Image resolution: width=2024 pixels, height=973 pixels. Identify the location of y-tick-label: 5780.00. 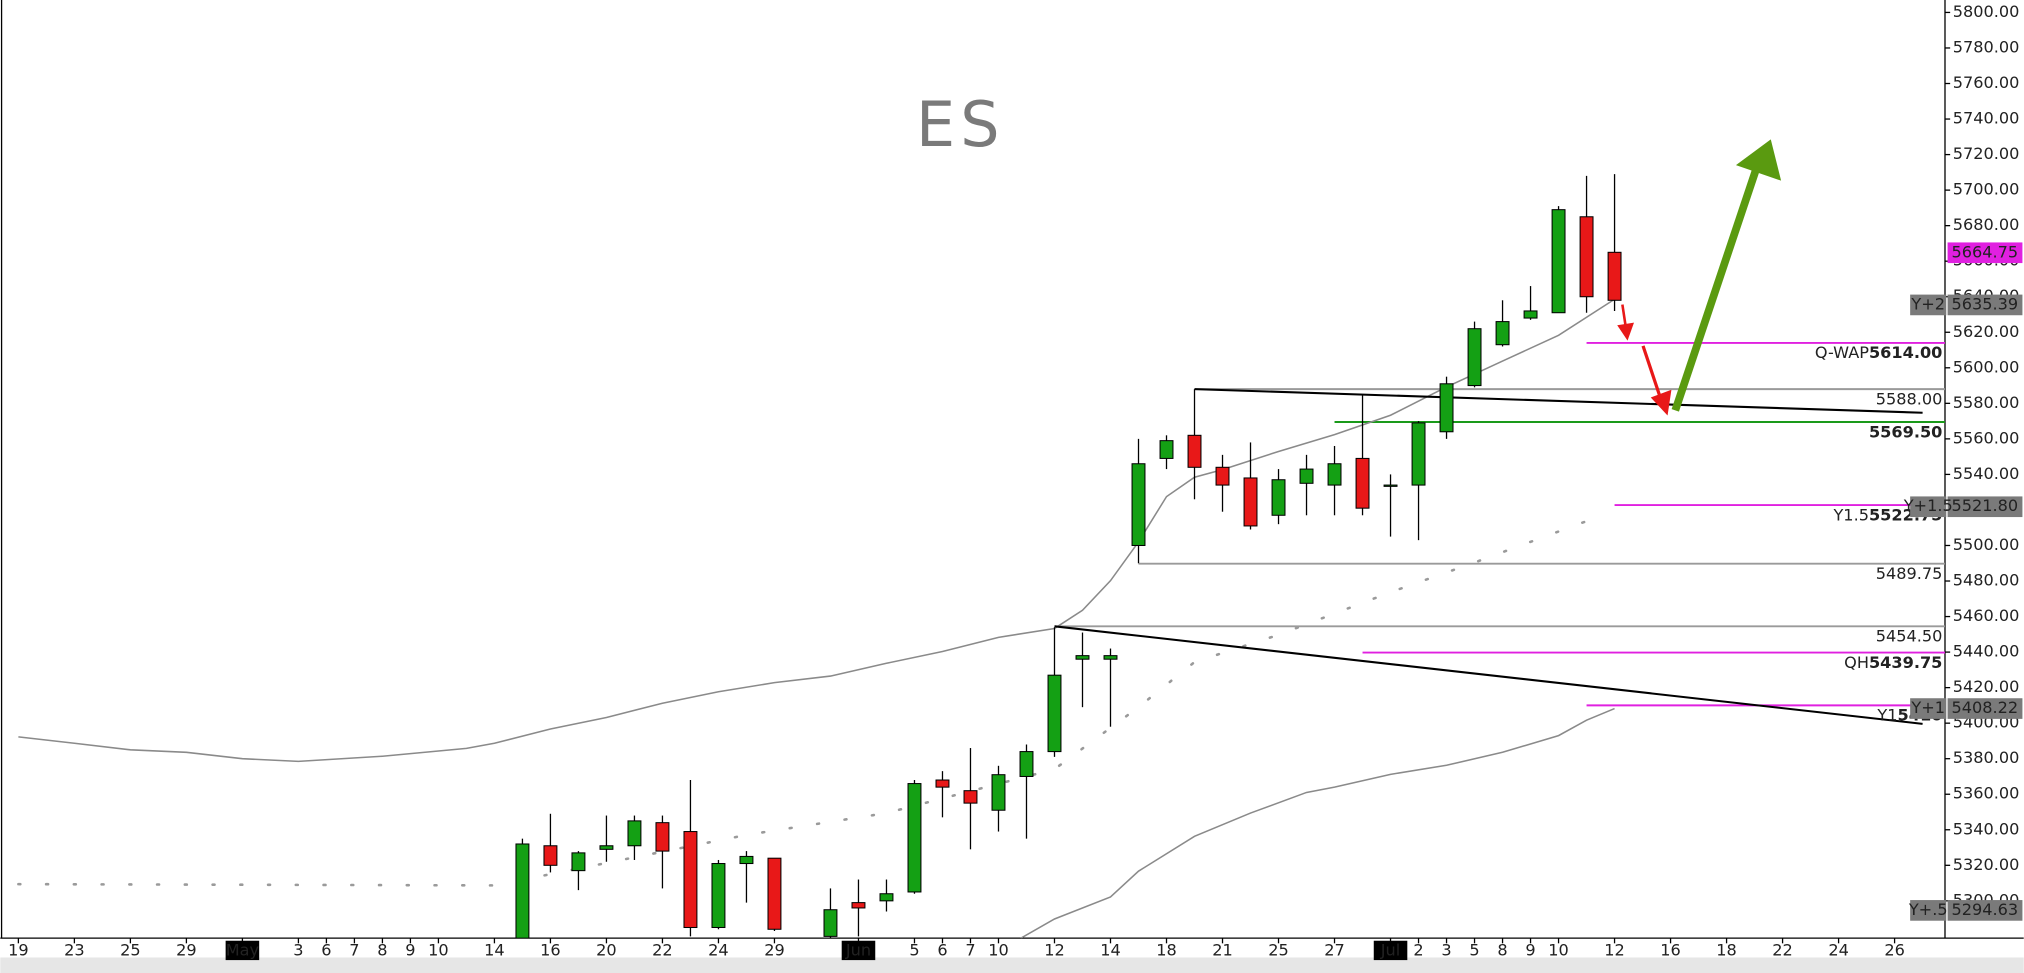
(1986, 46).